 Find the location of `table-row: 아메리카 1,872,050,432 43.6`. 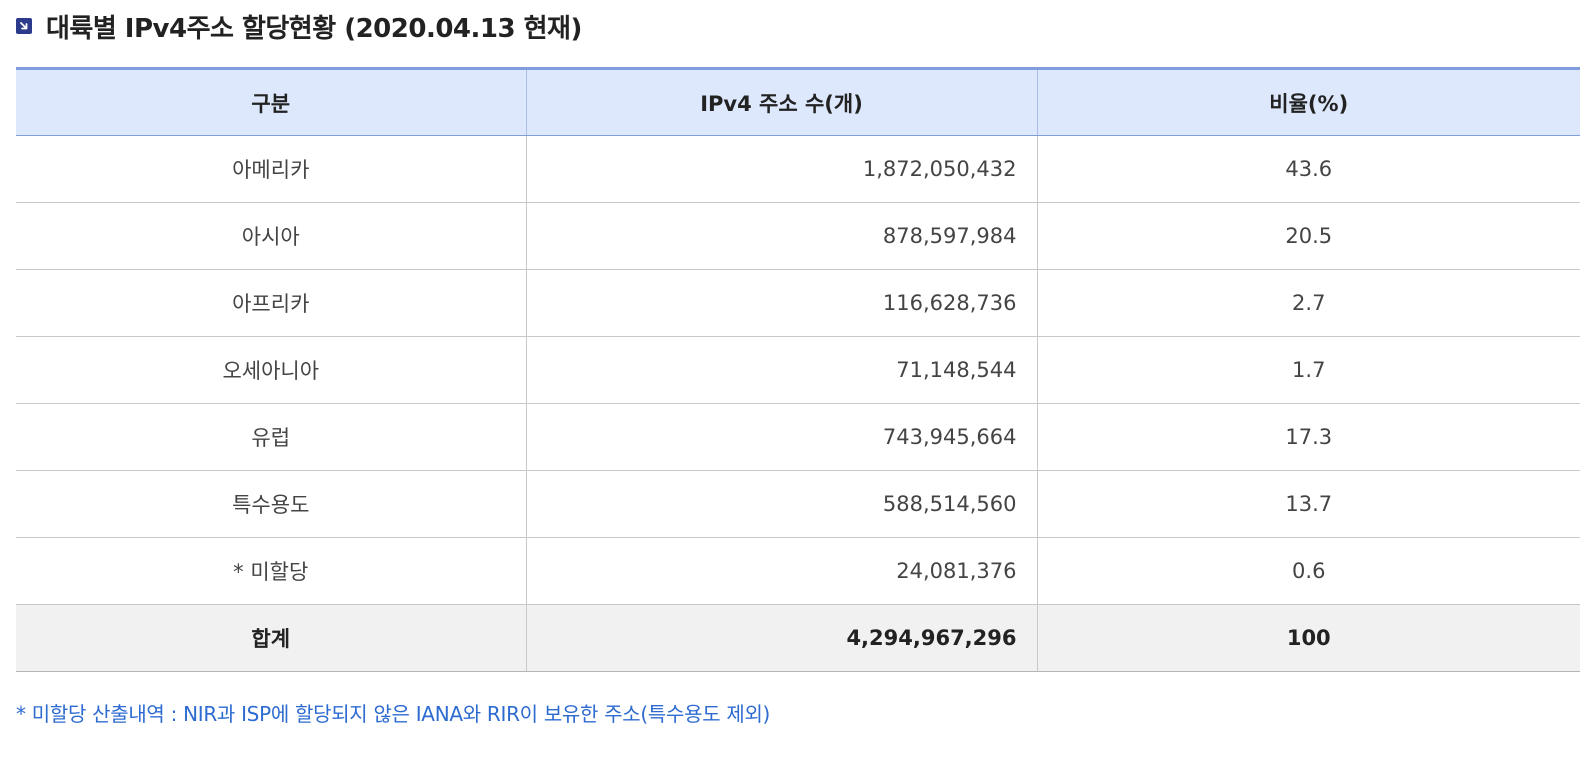

table-row: 아메리카 1,872,050,432 43.6 is located at coordinates (798, 169).